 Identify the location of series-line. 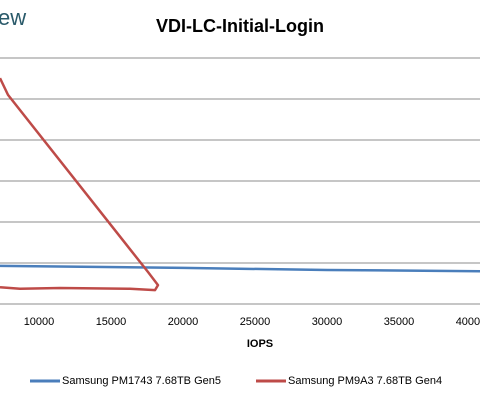
(240, 268).